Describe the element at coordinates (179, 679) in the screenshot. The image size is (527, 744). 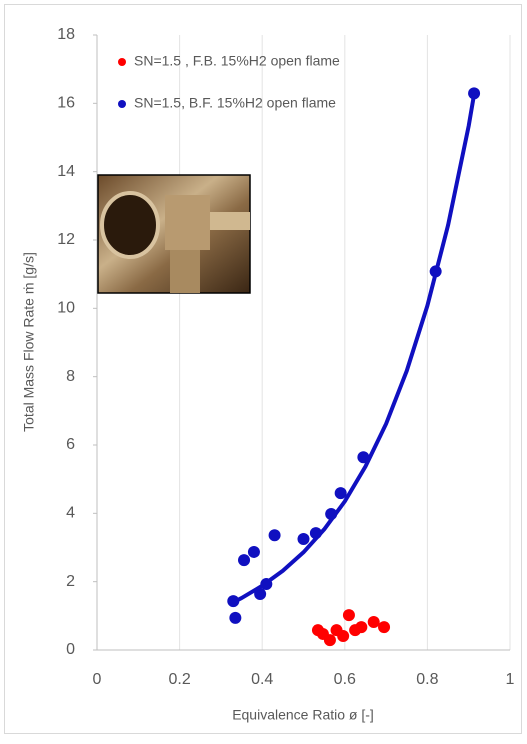
I see `x-tick-label: 0.2` at that location.